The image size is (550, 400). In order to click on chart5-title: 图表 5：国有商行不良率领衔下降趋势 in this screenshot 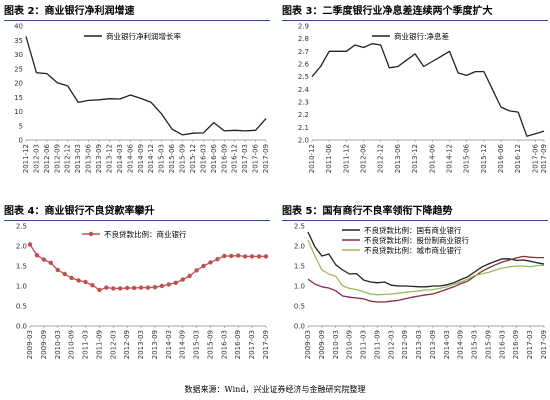, I will do `click(415, 212)`.